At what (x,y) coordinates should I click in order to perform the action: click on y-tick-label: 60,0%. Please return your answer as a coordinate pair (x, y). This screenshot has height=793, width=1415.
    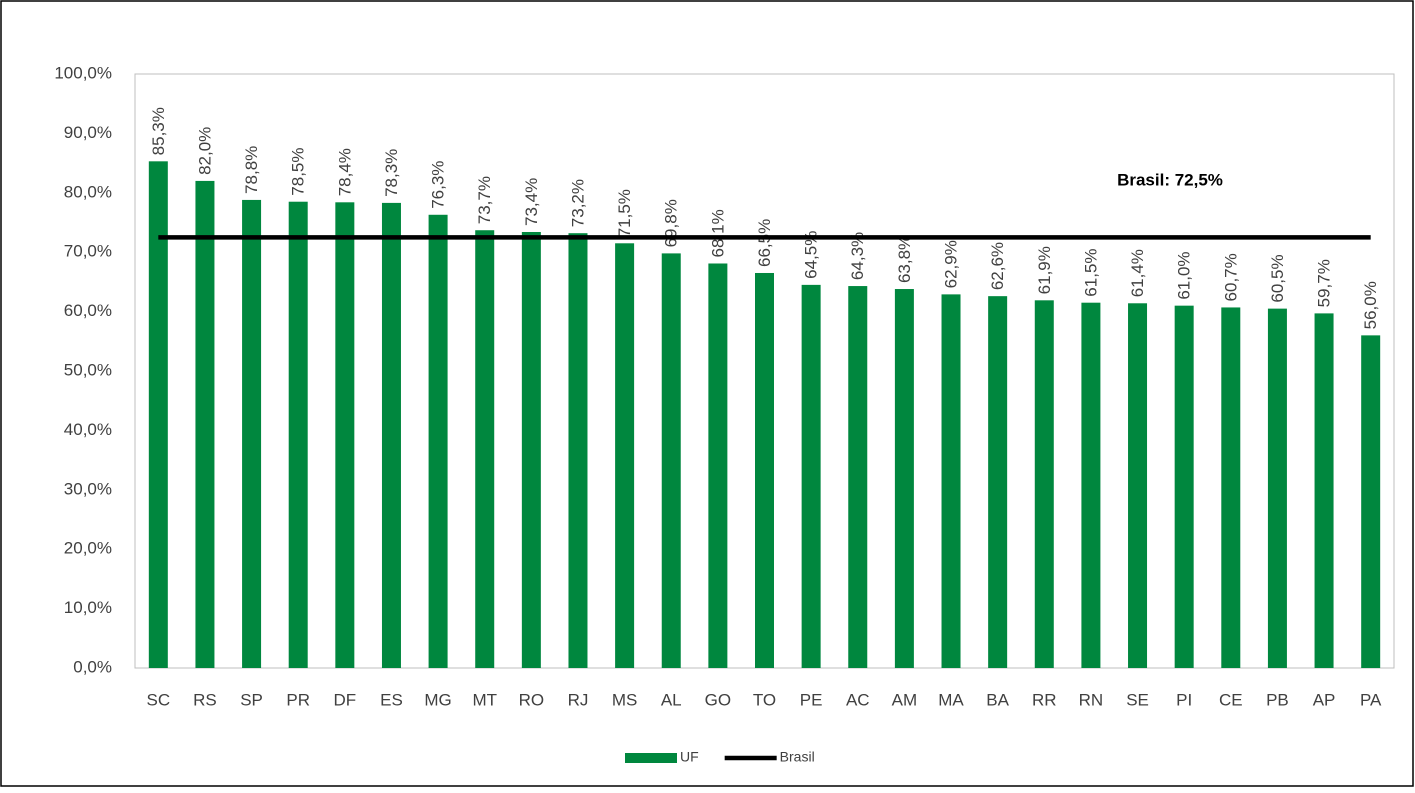
    Looking at the image, I should click on (88, 310).